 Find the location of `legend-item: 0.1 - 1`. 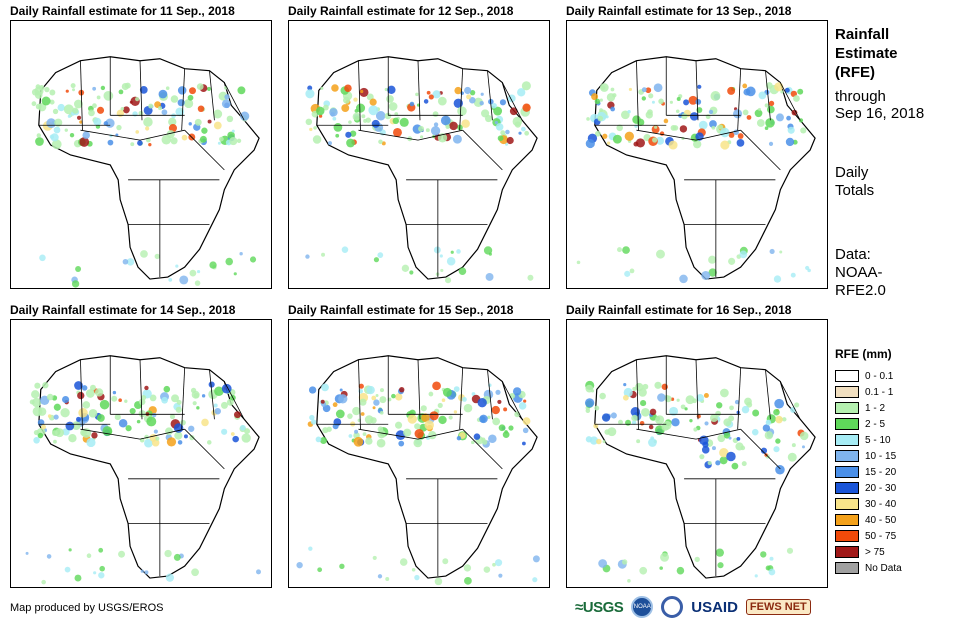

legend-item: 0.1 - 1 is located at coordinates (868, 392).